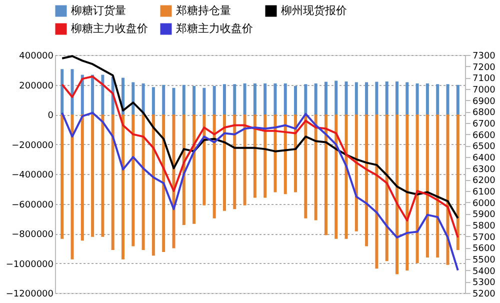 Image resolution: width=500 pixels, height=303 pixels. Describe the element at coordinates (51, 116) in the screenshot. I see `y-tick-label: 0` at that location.